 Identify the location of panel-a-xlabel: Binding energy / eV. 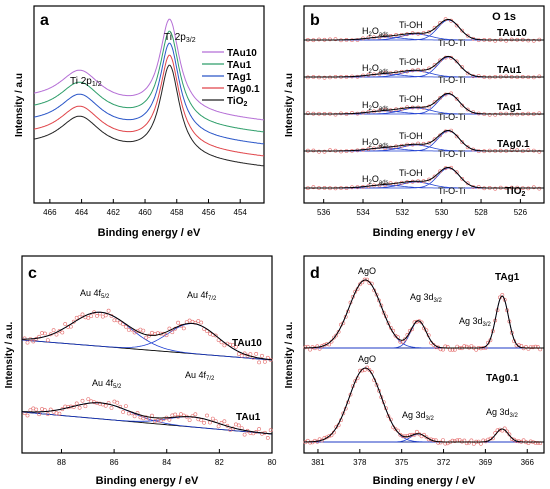
(149, 233).